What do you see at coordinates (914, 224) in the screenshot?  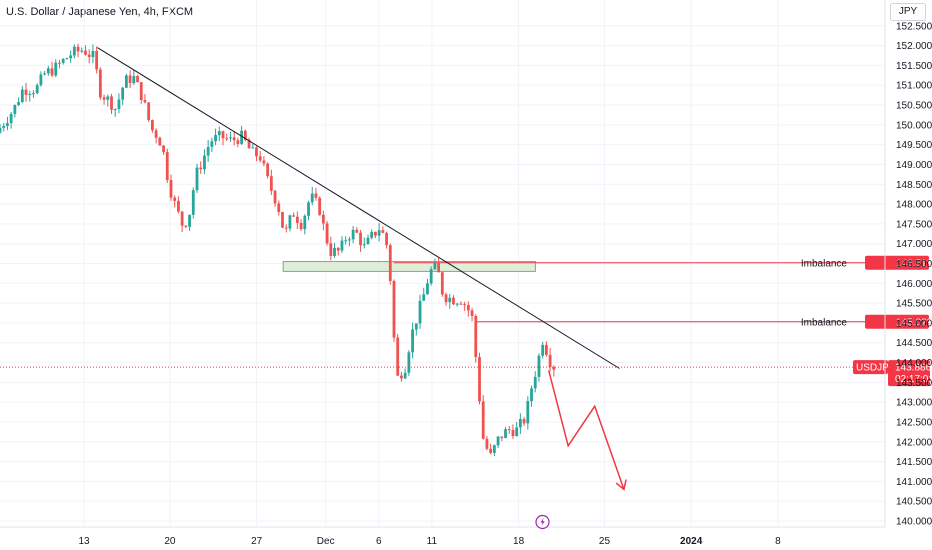 I see `price-tick-label: 147.500` at bounding box center [914, 224].